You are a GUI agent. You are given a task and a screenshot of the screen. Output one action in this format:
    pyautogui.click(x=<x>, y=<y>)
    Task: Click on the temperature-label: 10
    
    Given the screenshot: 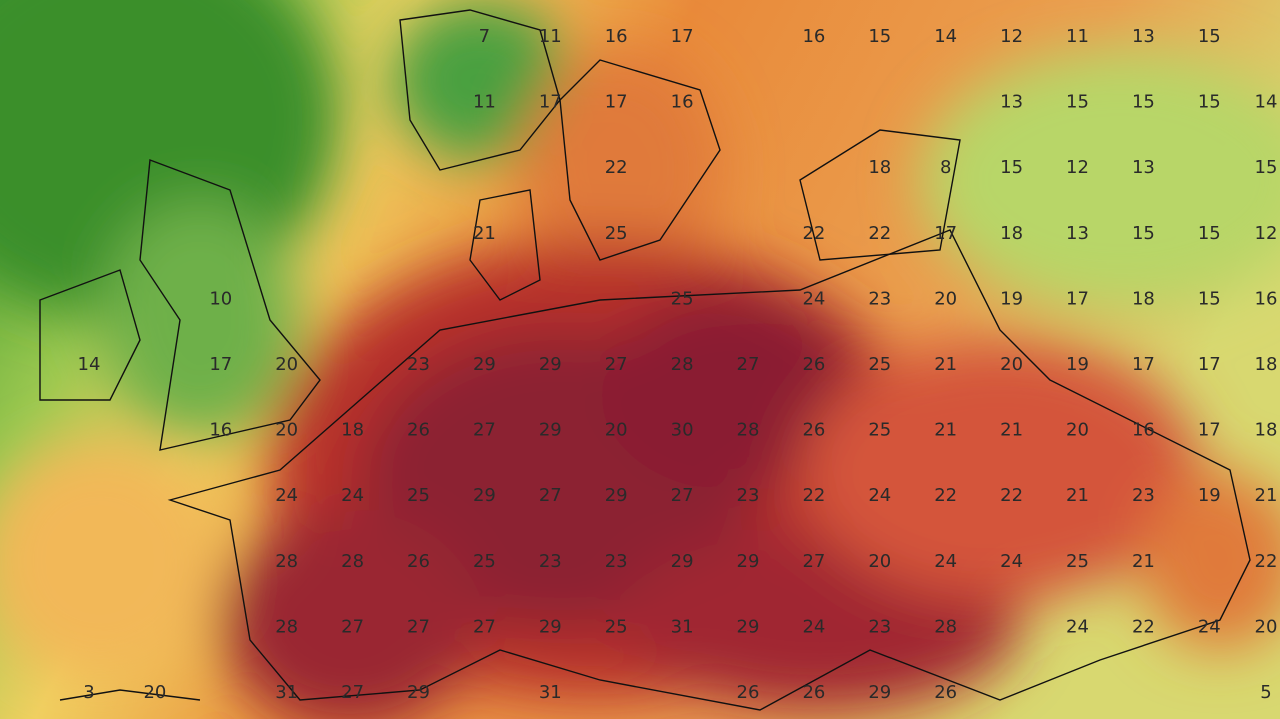 What is the action you would take?
    pyautogui.click(x=220, y=298)
    